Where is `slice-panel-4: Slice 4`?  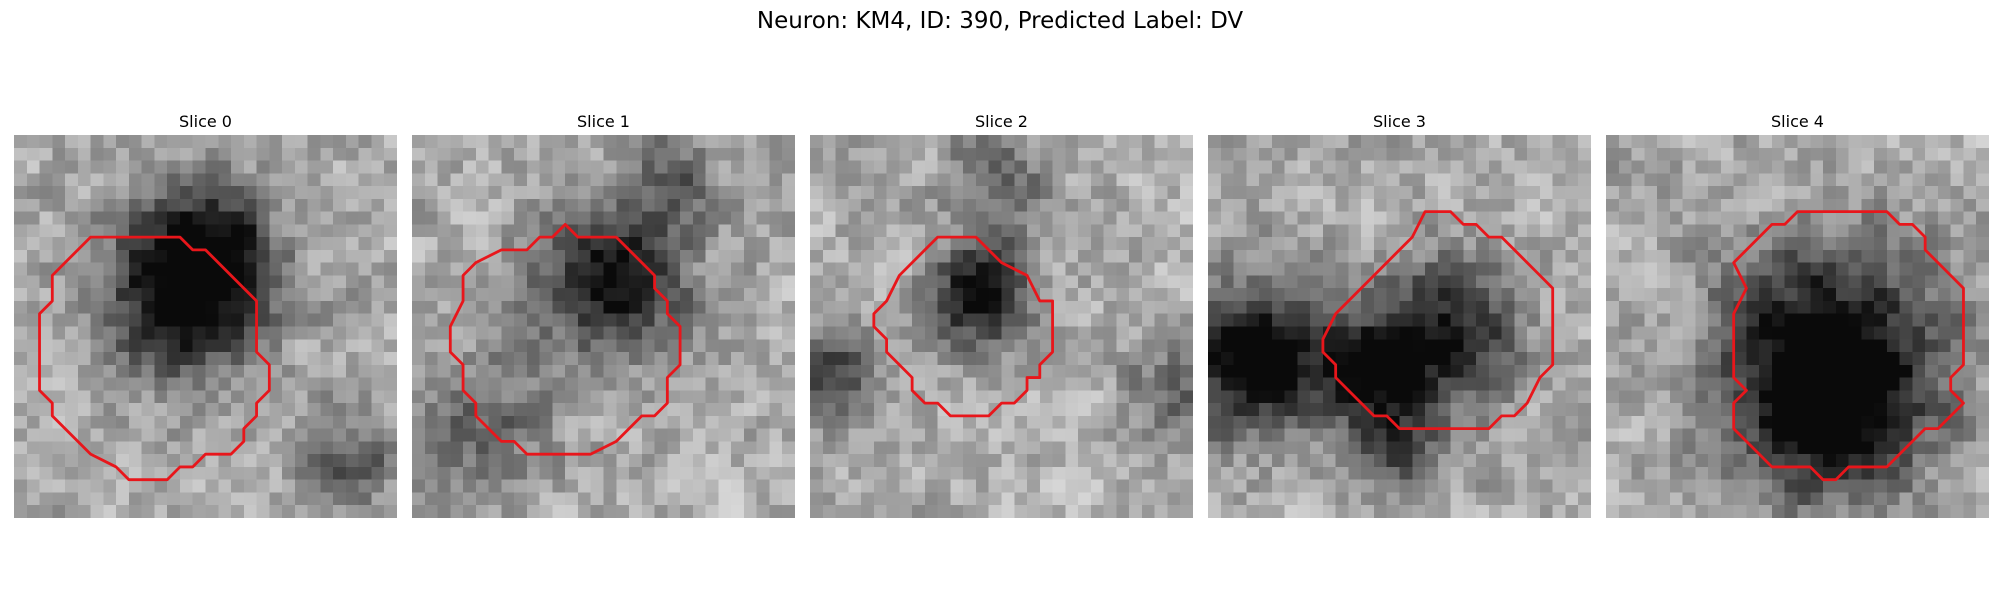 slice-panel-4: Slice 4 is located at coordinates (1797, 314).